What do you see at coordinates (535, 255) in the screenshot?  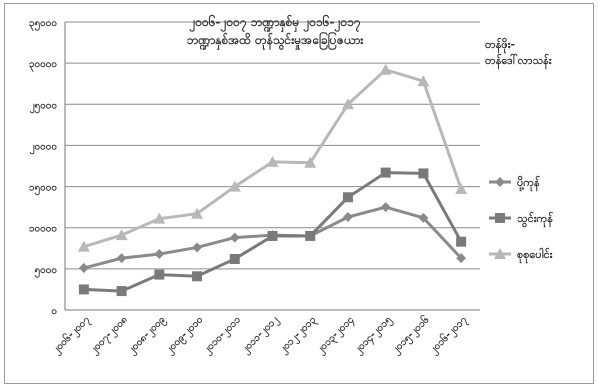 I see `legend-label: စုစုပေါင်း` at bounding box center [535, 255].